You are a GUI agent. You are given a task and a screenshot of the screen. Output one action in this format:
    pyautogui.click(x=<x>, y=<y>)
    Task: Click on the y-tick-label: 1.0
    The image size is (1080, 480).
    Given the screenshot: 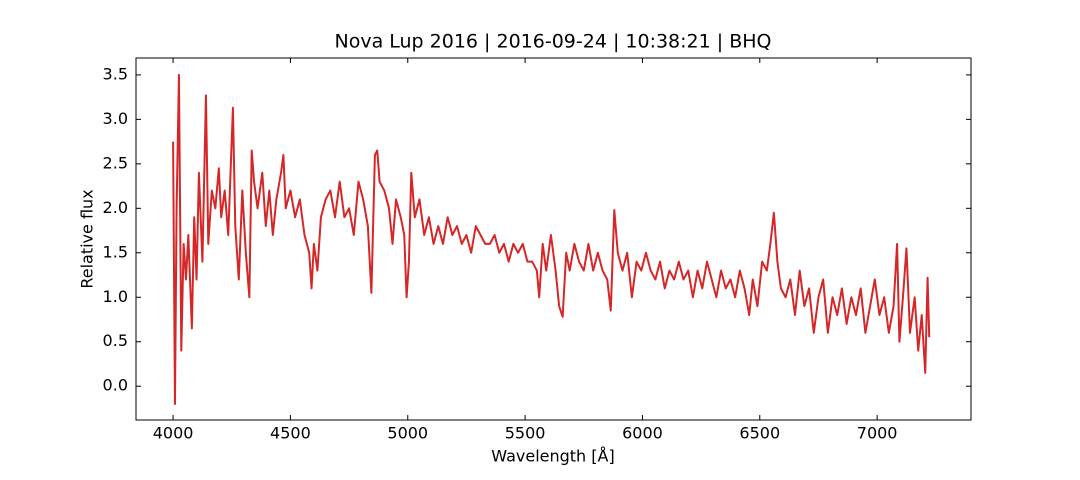 What is the action you would take?
    pyautogui.click(x=115, y=296)
    